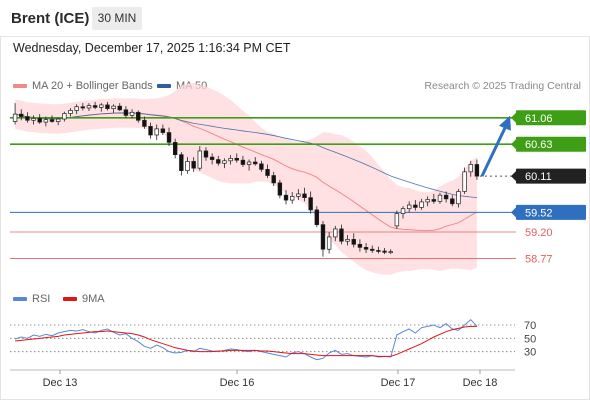 The image size is (590, 400). I want to click on legend-rsi-ma: 9MA, so click(84, 299).